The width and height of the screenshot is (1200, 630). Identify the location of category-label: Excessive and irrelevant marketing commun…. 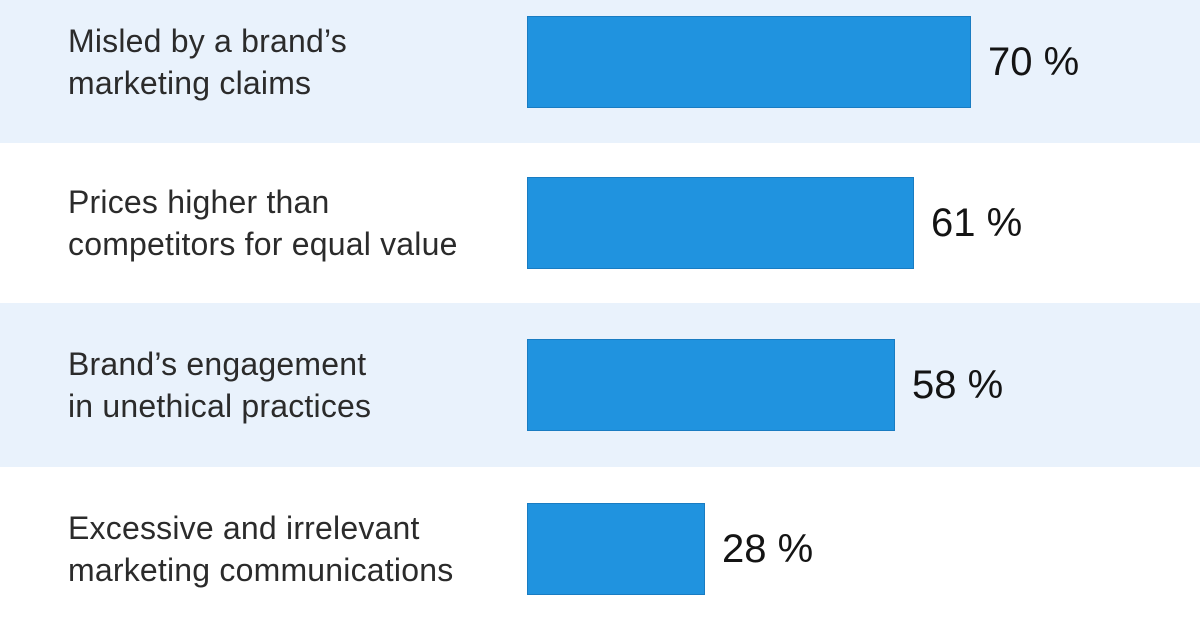
(261, 548).